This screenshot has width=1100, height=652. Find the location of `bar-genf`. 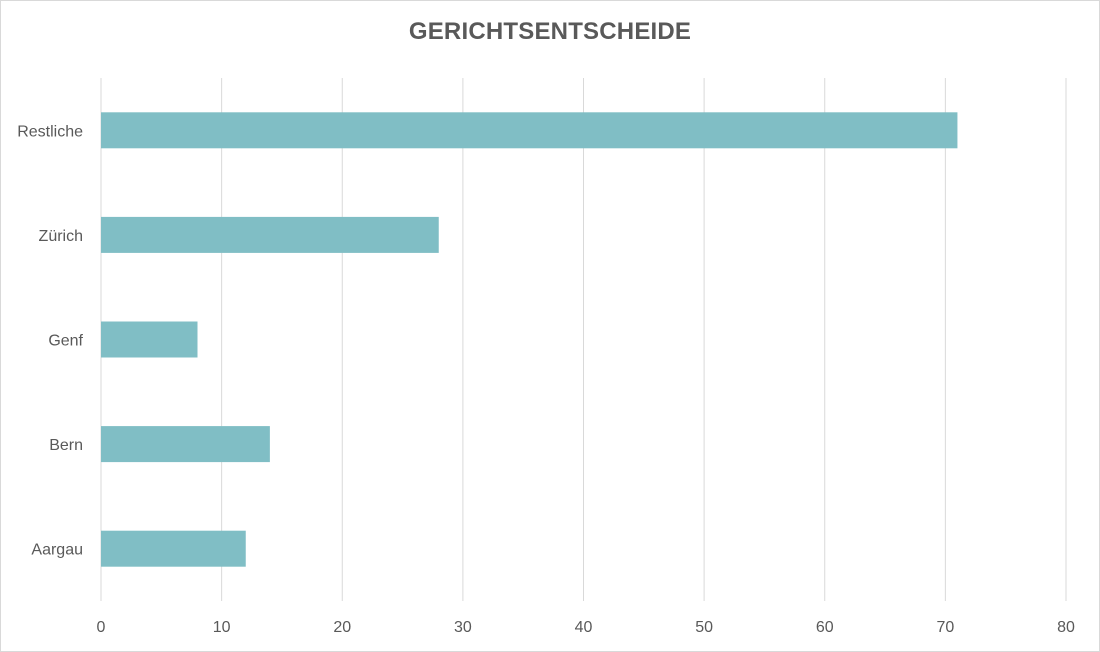

bar-genf is located at coordinates (149, 340).